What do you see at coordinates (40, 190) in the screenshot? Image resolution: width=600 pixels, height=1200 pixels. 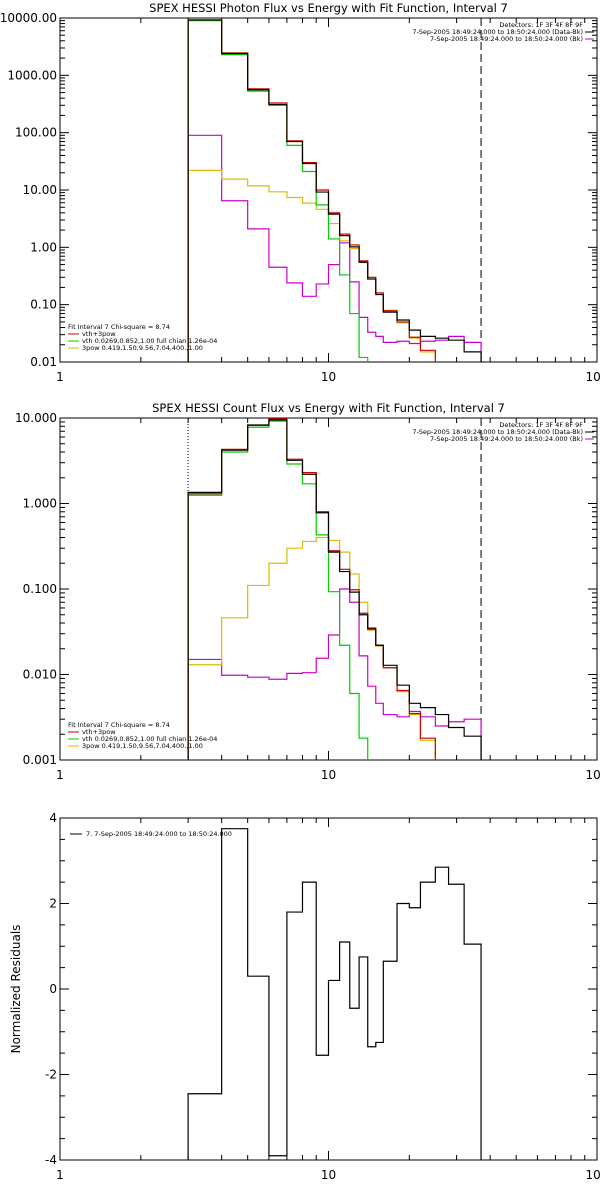 I see `y-tick-label: 10.00` at bounding box center [40, 190].